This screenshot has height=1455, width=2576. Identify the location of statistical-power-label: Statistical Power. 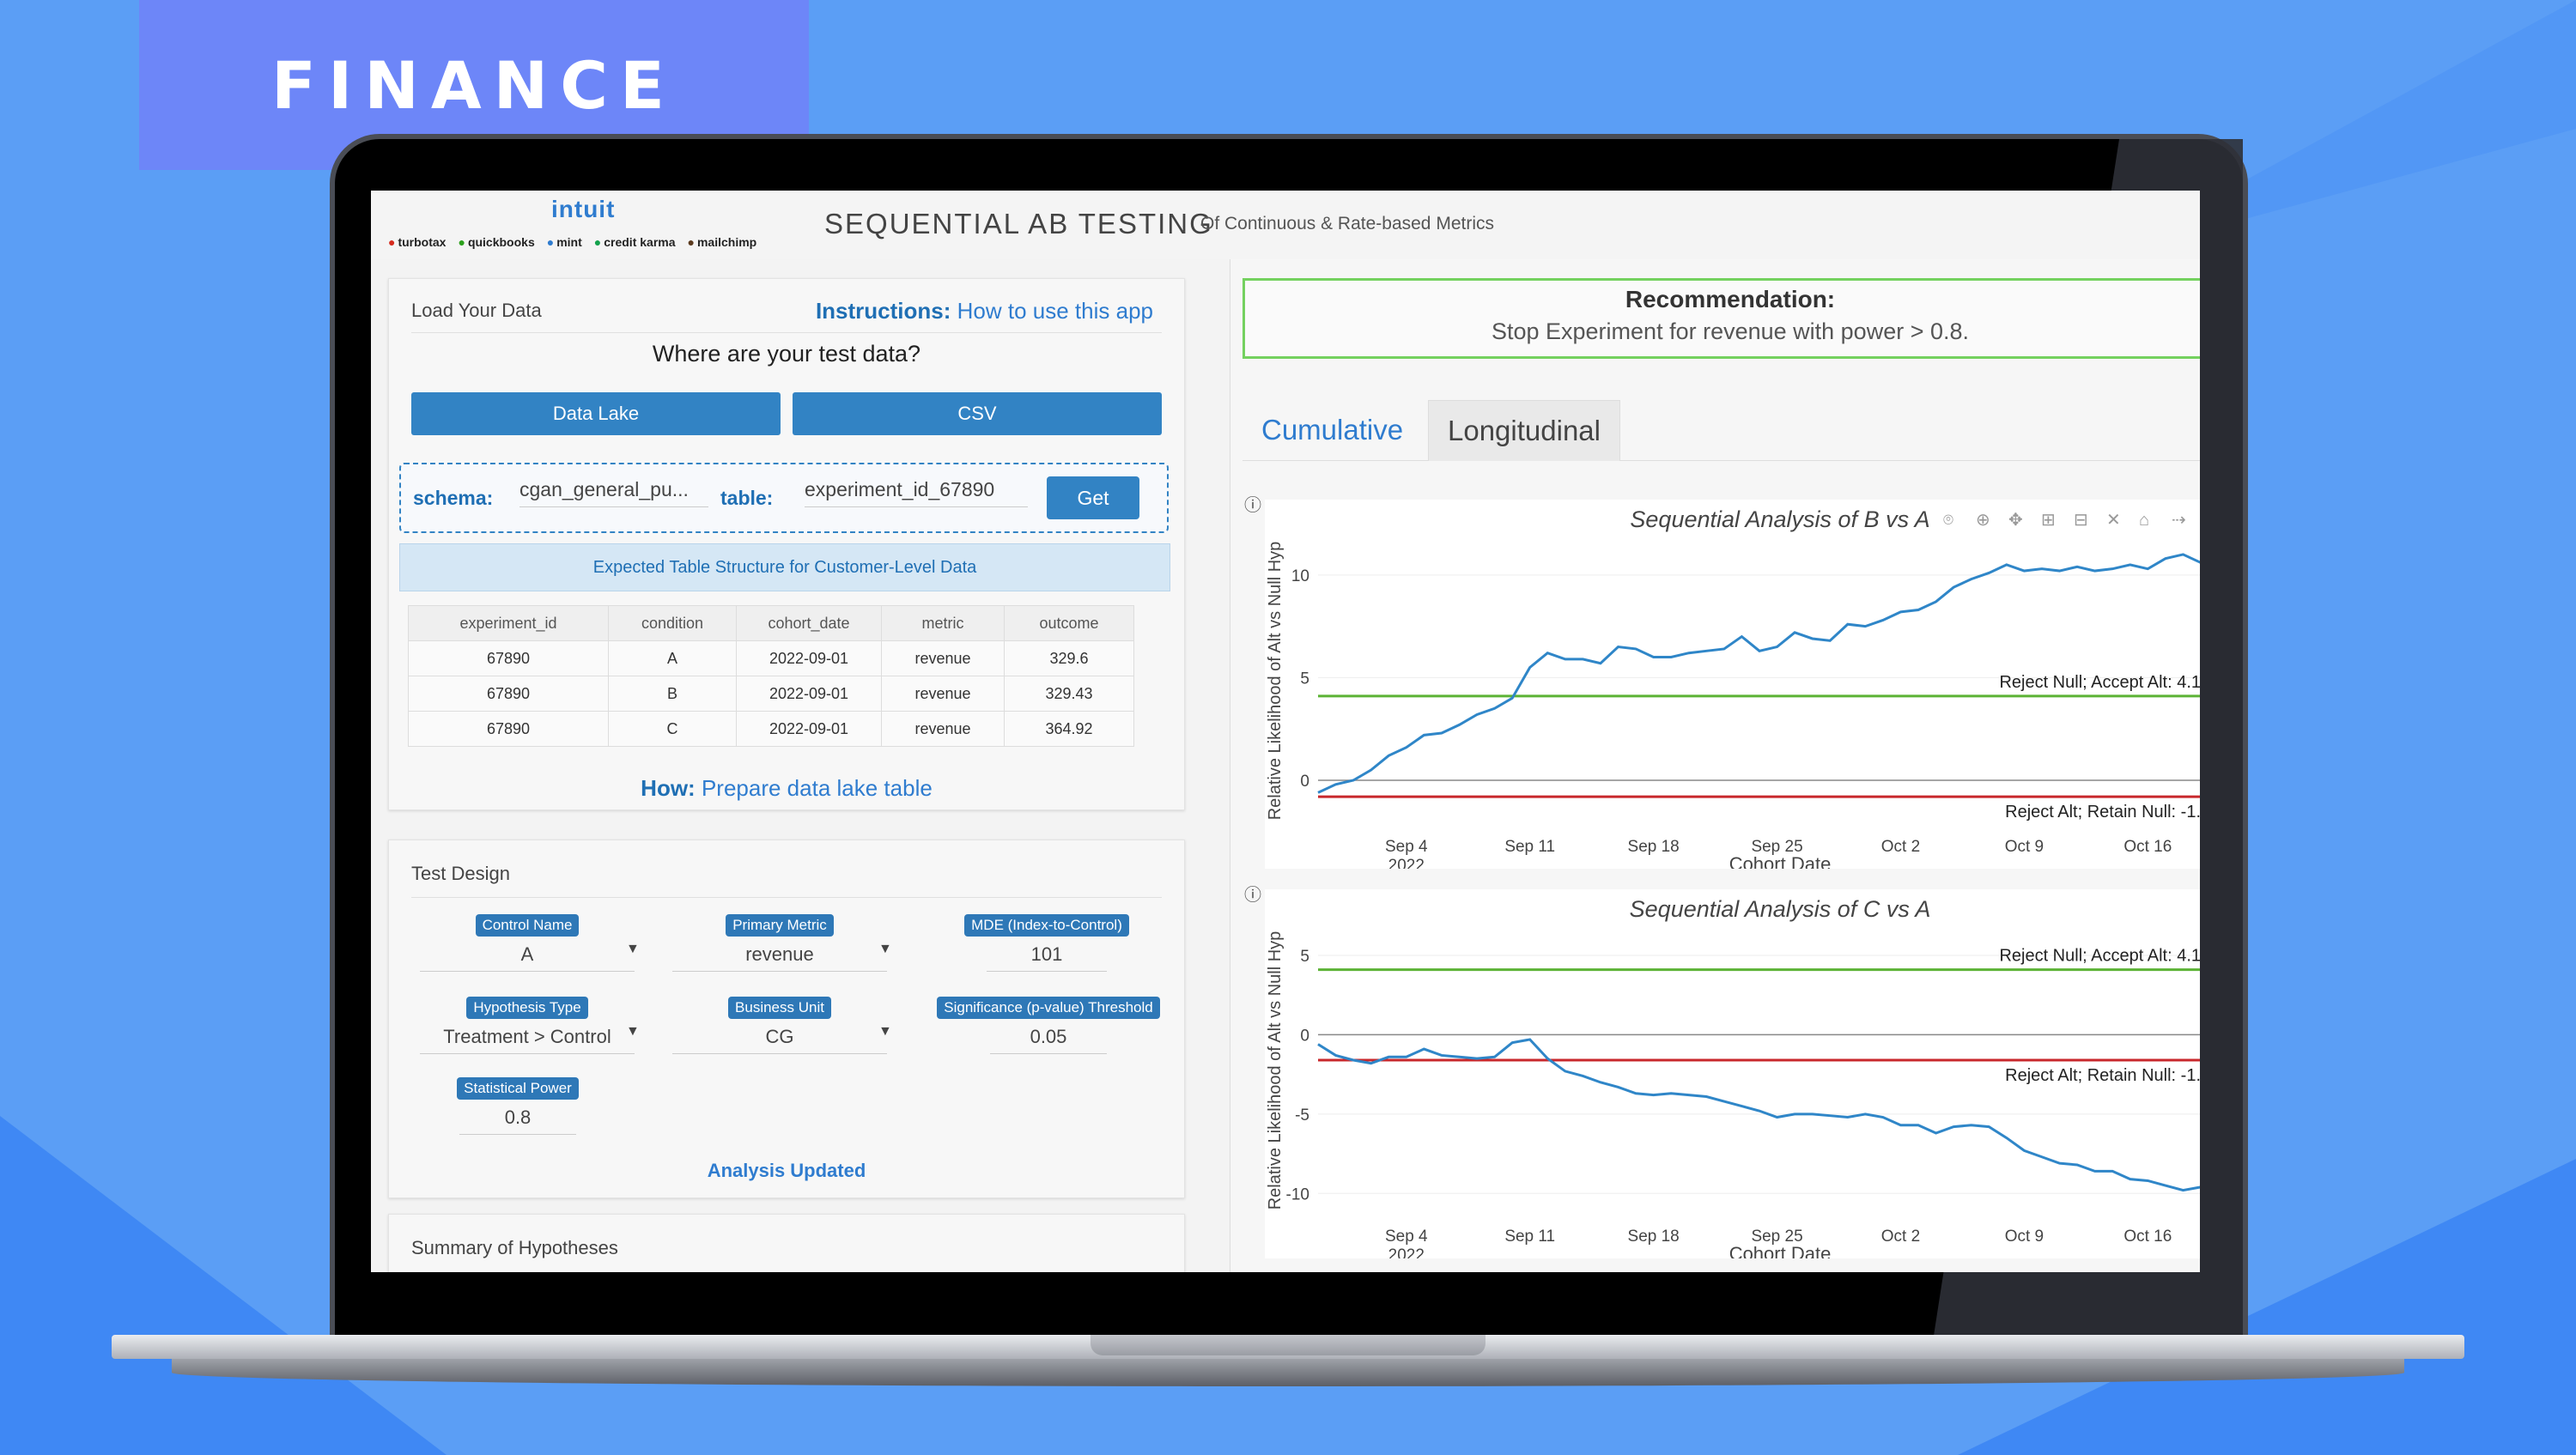
(518, 1088).